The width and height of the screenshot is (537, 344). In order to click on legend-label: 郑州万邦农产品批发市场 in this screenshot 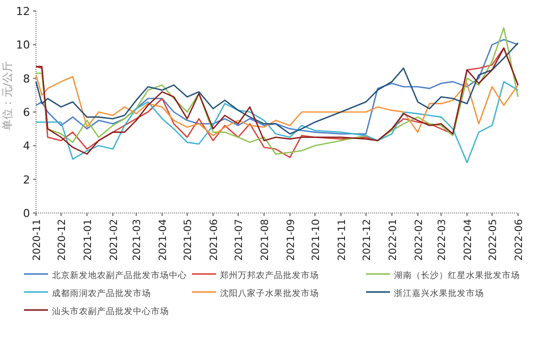, I will do `click(269, 275)`.